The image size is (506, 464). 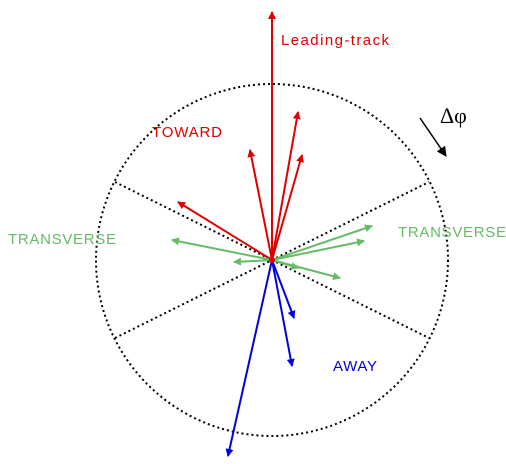 I want to click on away-tracks, so click(x=260, y=358).